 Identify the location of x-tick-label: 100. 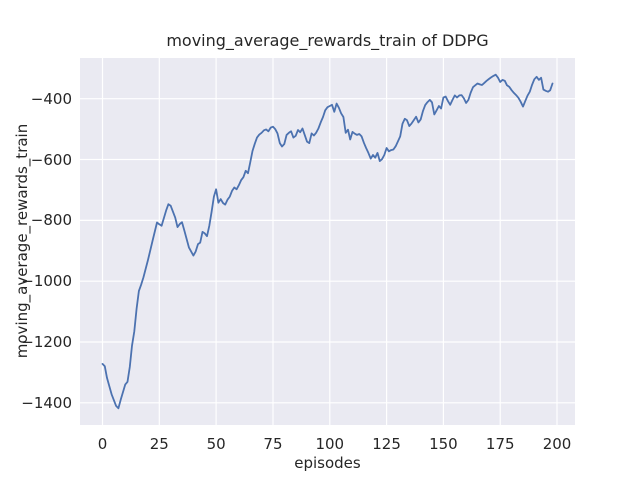
(330, 444).